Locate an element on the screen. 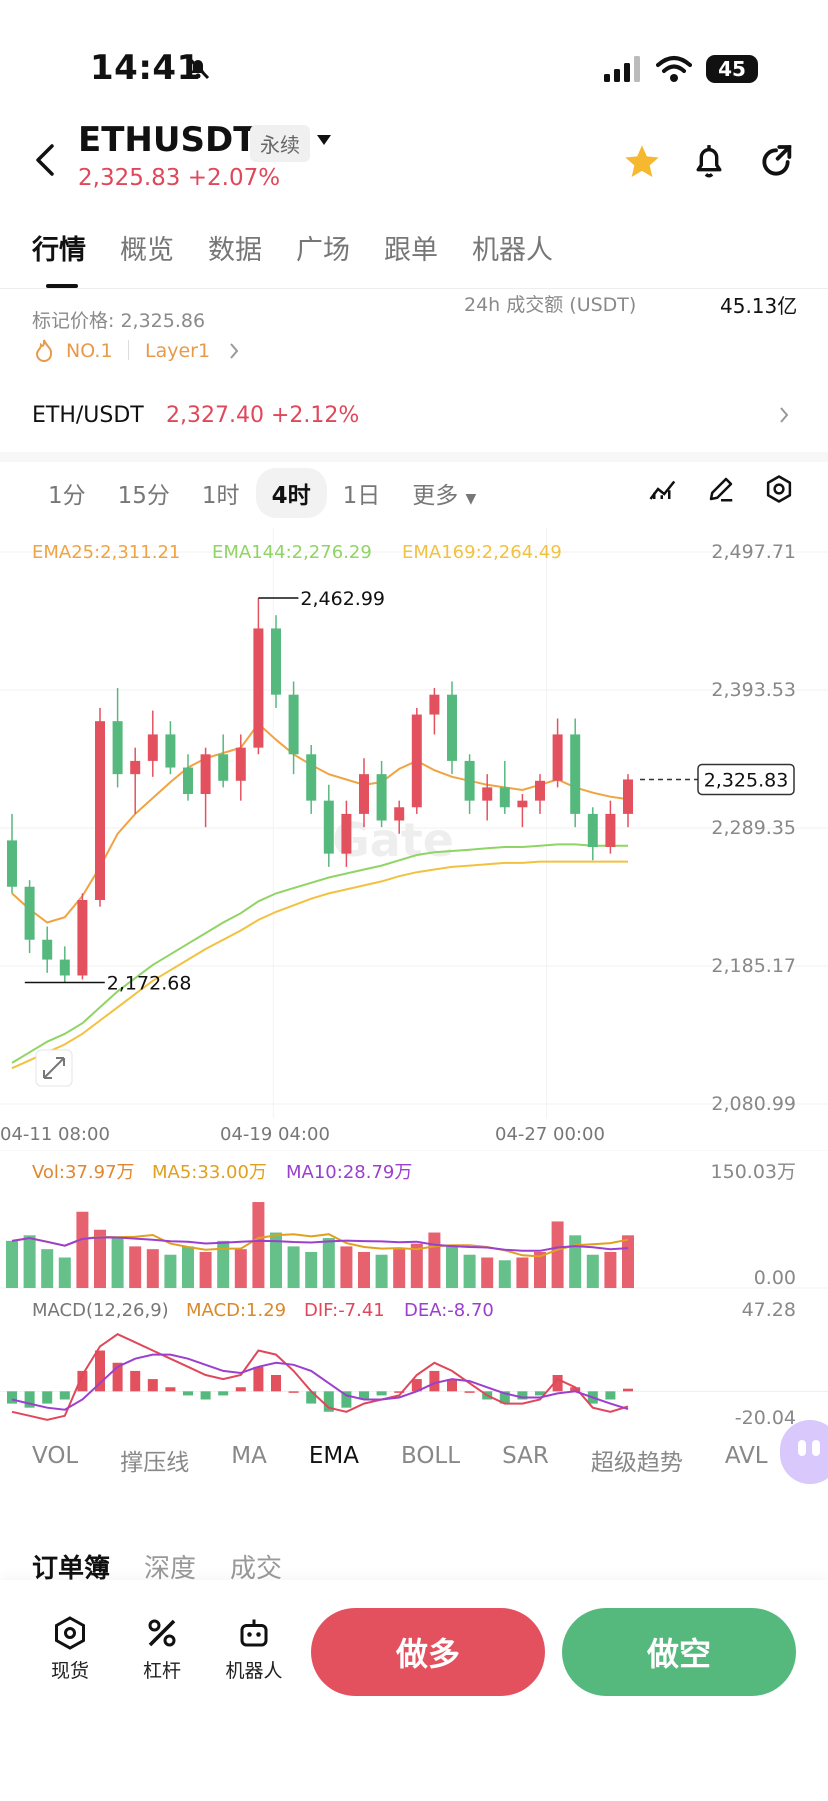  high-marker: 2,462.99 is located at coordinates (321, 599).